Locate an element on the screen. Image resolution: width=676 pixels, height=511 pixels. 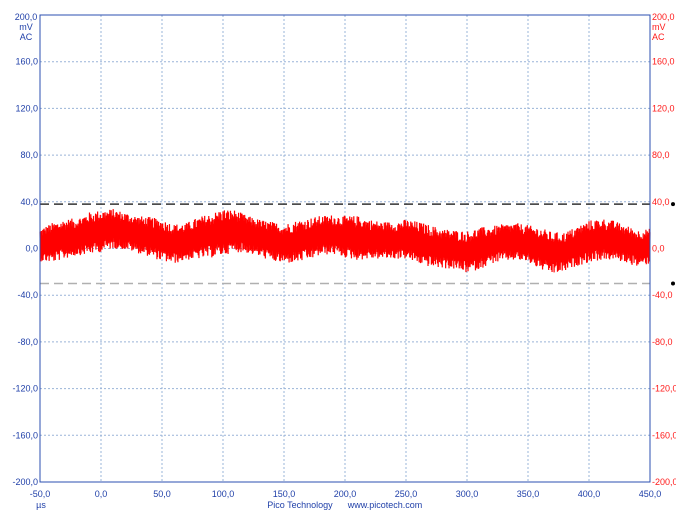
x-tick-label: -50,0 is located at coordinates (40, 494).